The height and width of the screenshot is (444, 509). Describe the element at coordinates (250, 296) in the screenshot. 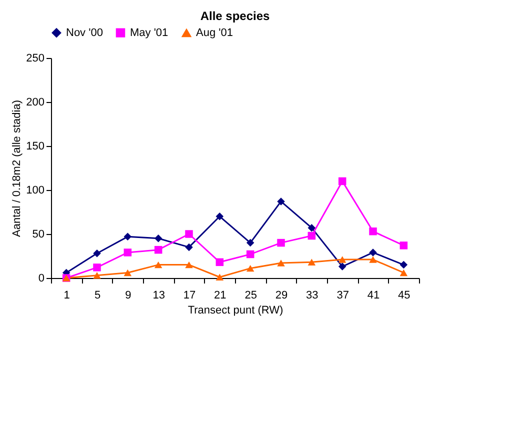

I see `x-tick-label: 25` at that location.